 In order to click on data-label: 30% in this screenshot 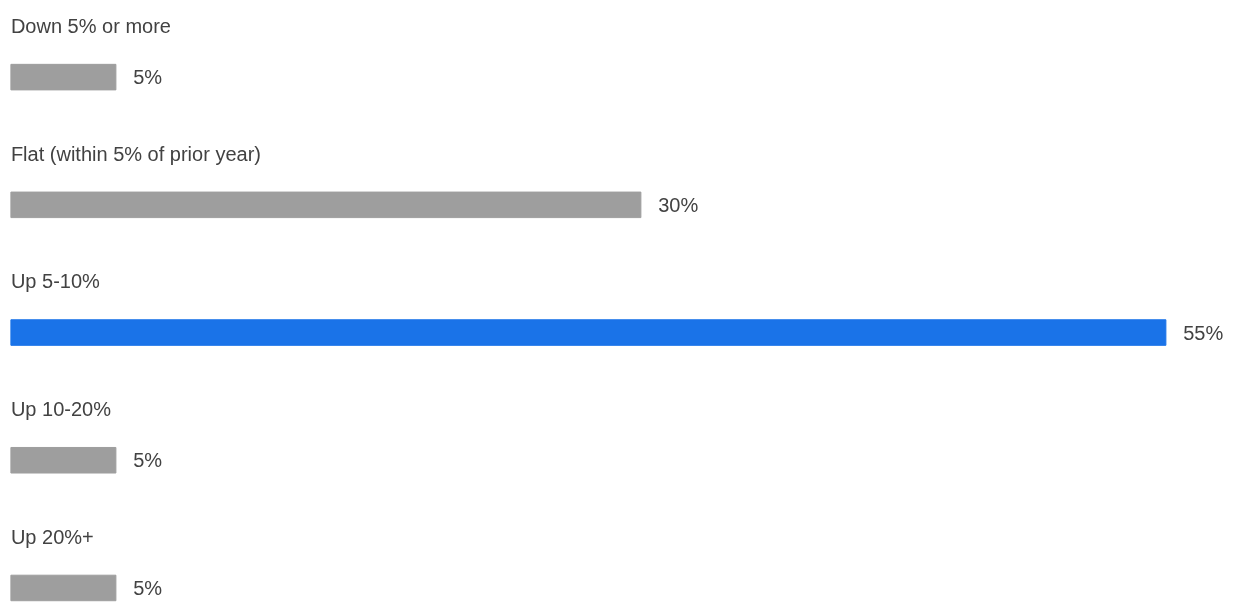, I will do `click(678, 204)`.